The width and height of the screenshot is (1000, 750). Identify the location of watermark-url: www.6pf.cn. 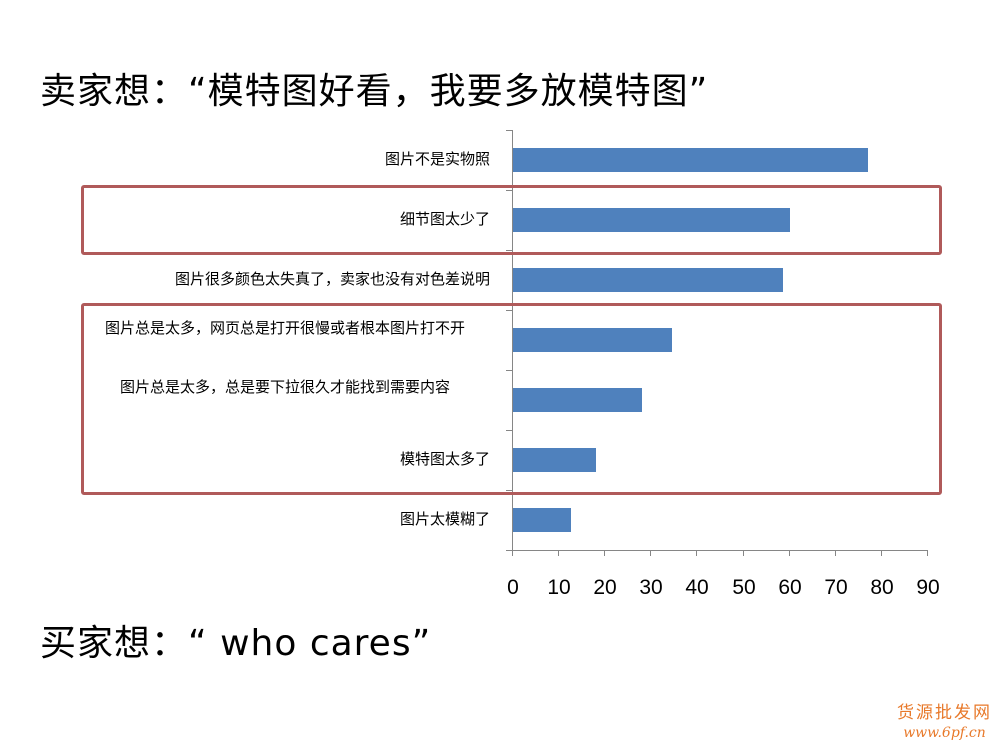
(944, 733).